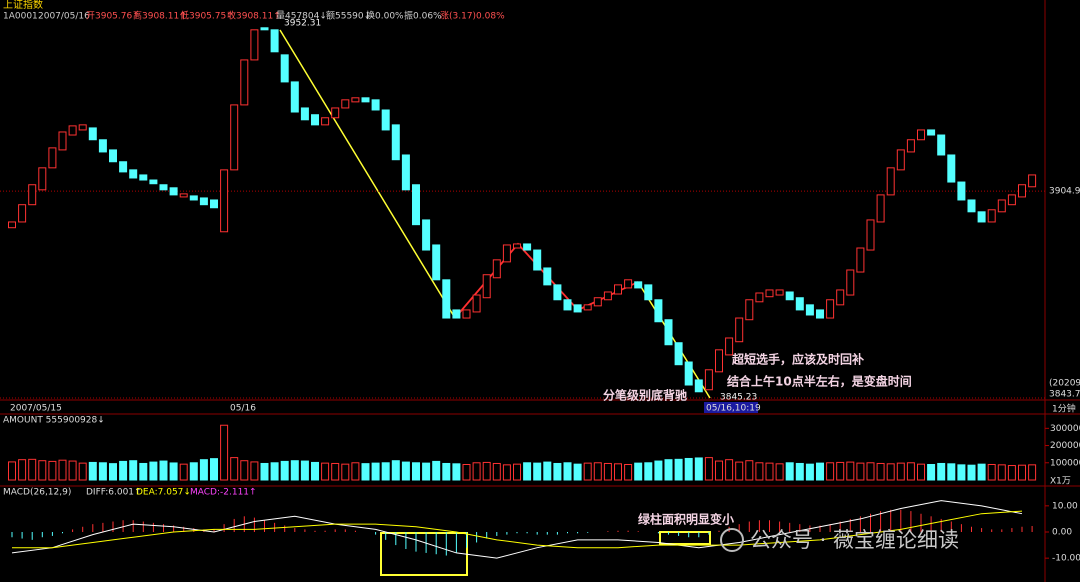 The height and width of the screenshot is (582, 1080). What do you see at coordinates (1062, 533) in the screenshot?
I see `y-tick-label: 0.00` at bounding box center [1062, 533].